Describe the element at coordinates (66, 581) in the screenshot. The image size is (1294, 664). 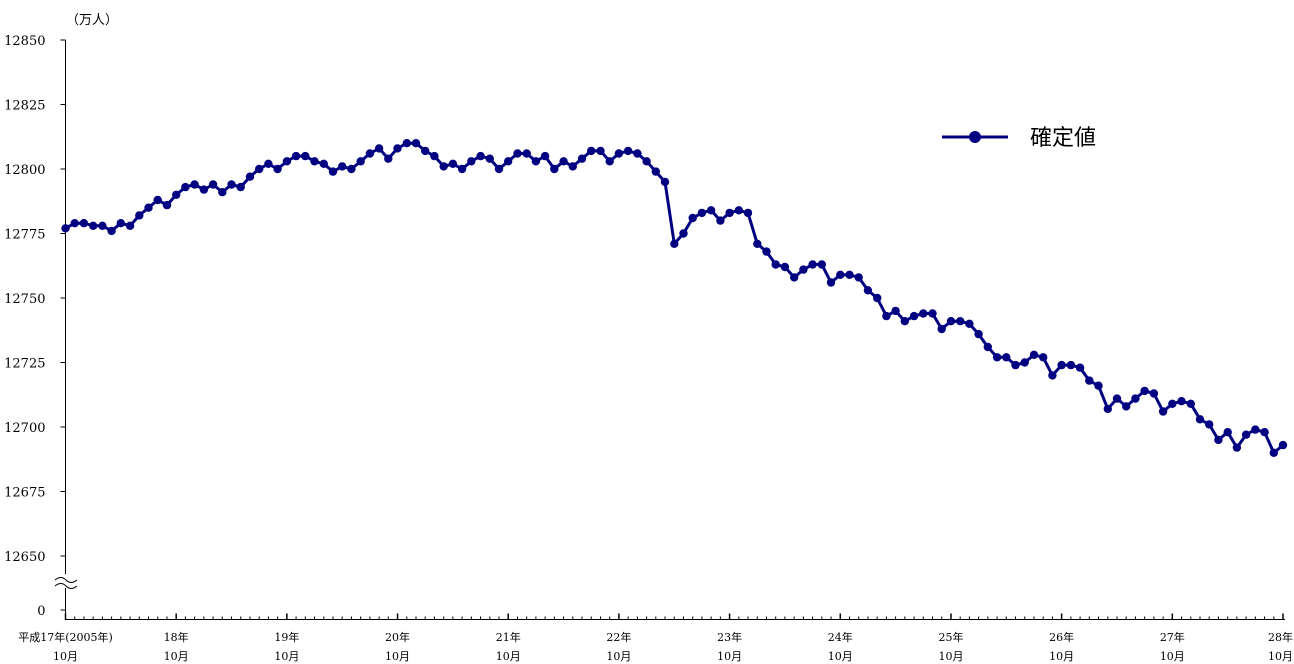
I see `axis-break-icon` at that location.